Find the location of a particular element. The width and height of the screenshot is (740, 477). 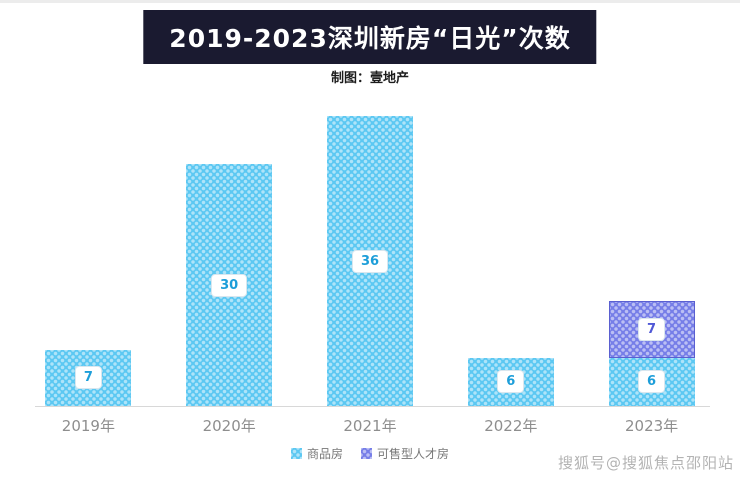

value-label: 36 is located at coordinates (370, 261).